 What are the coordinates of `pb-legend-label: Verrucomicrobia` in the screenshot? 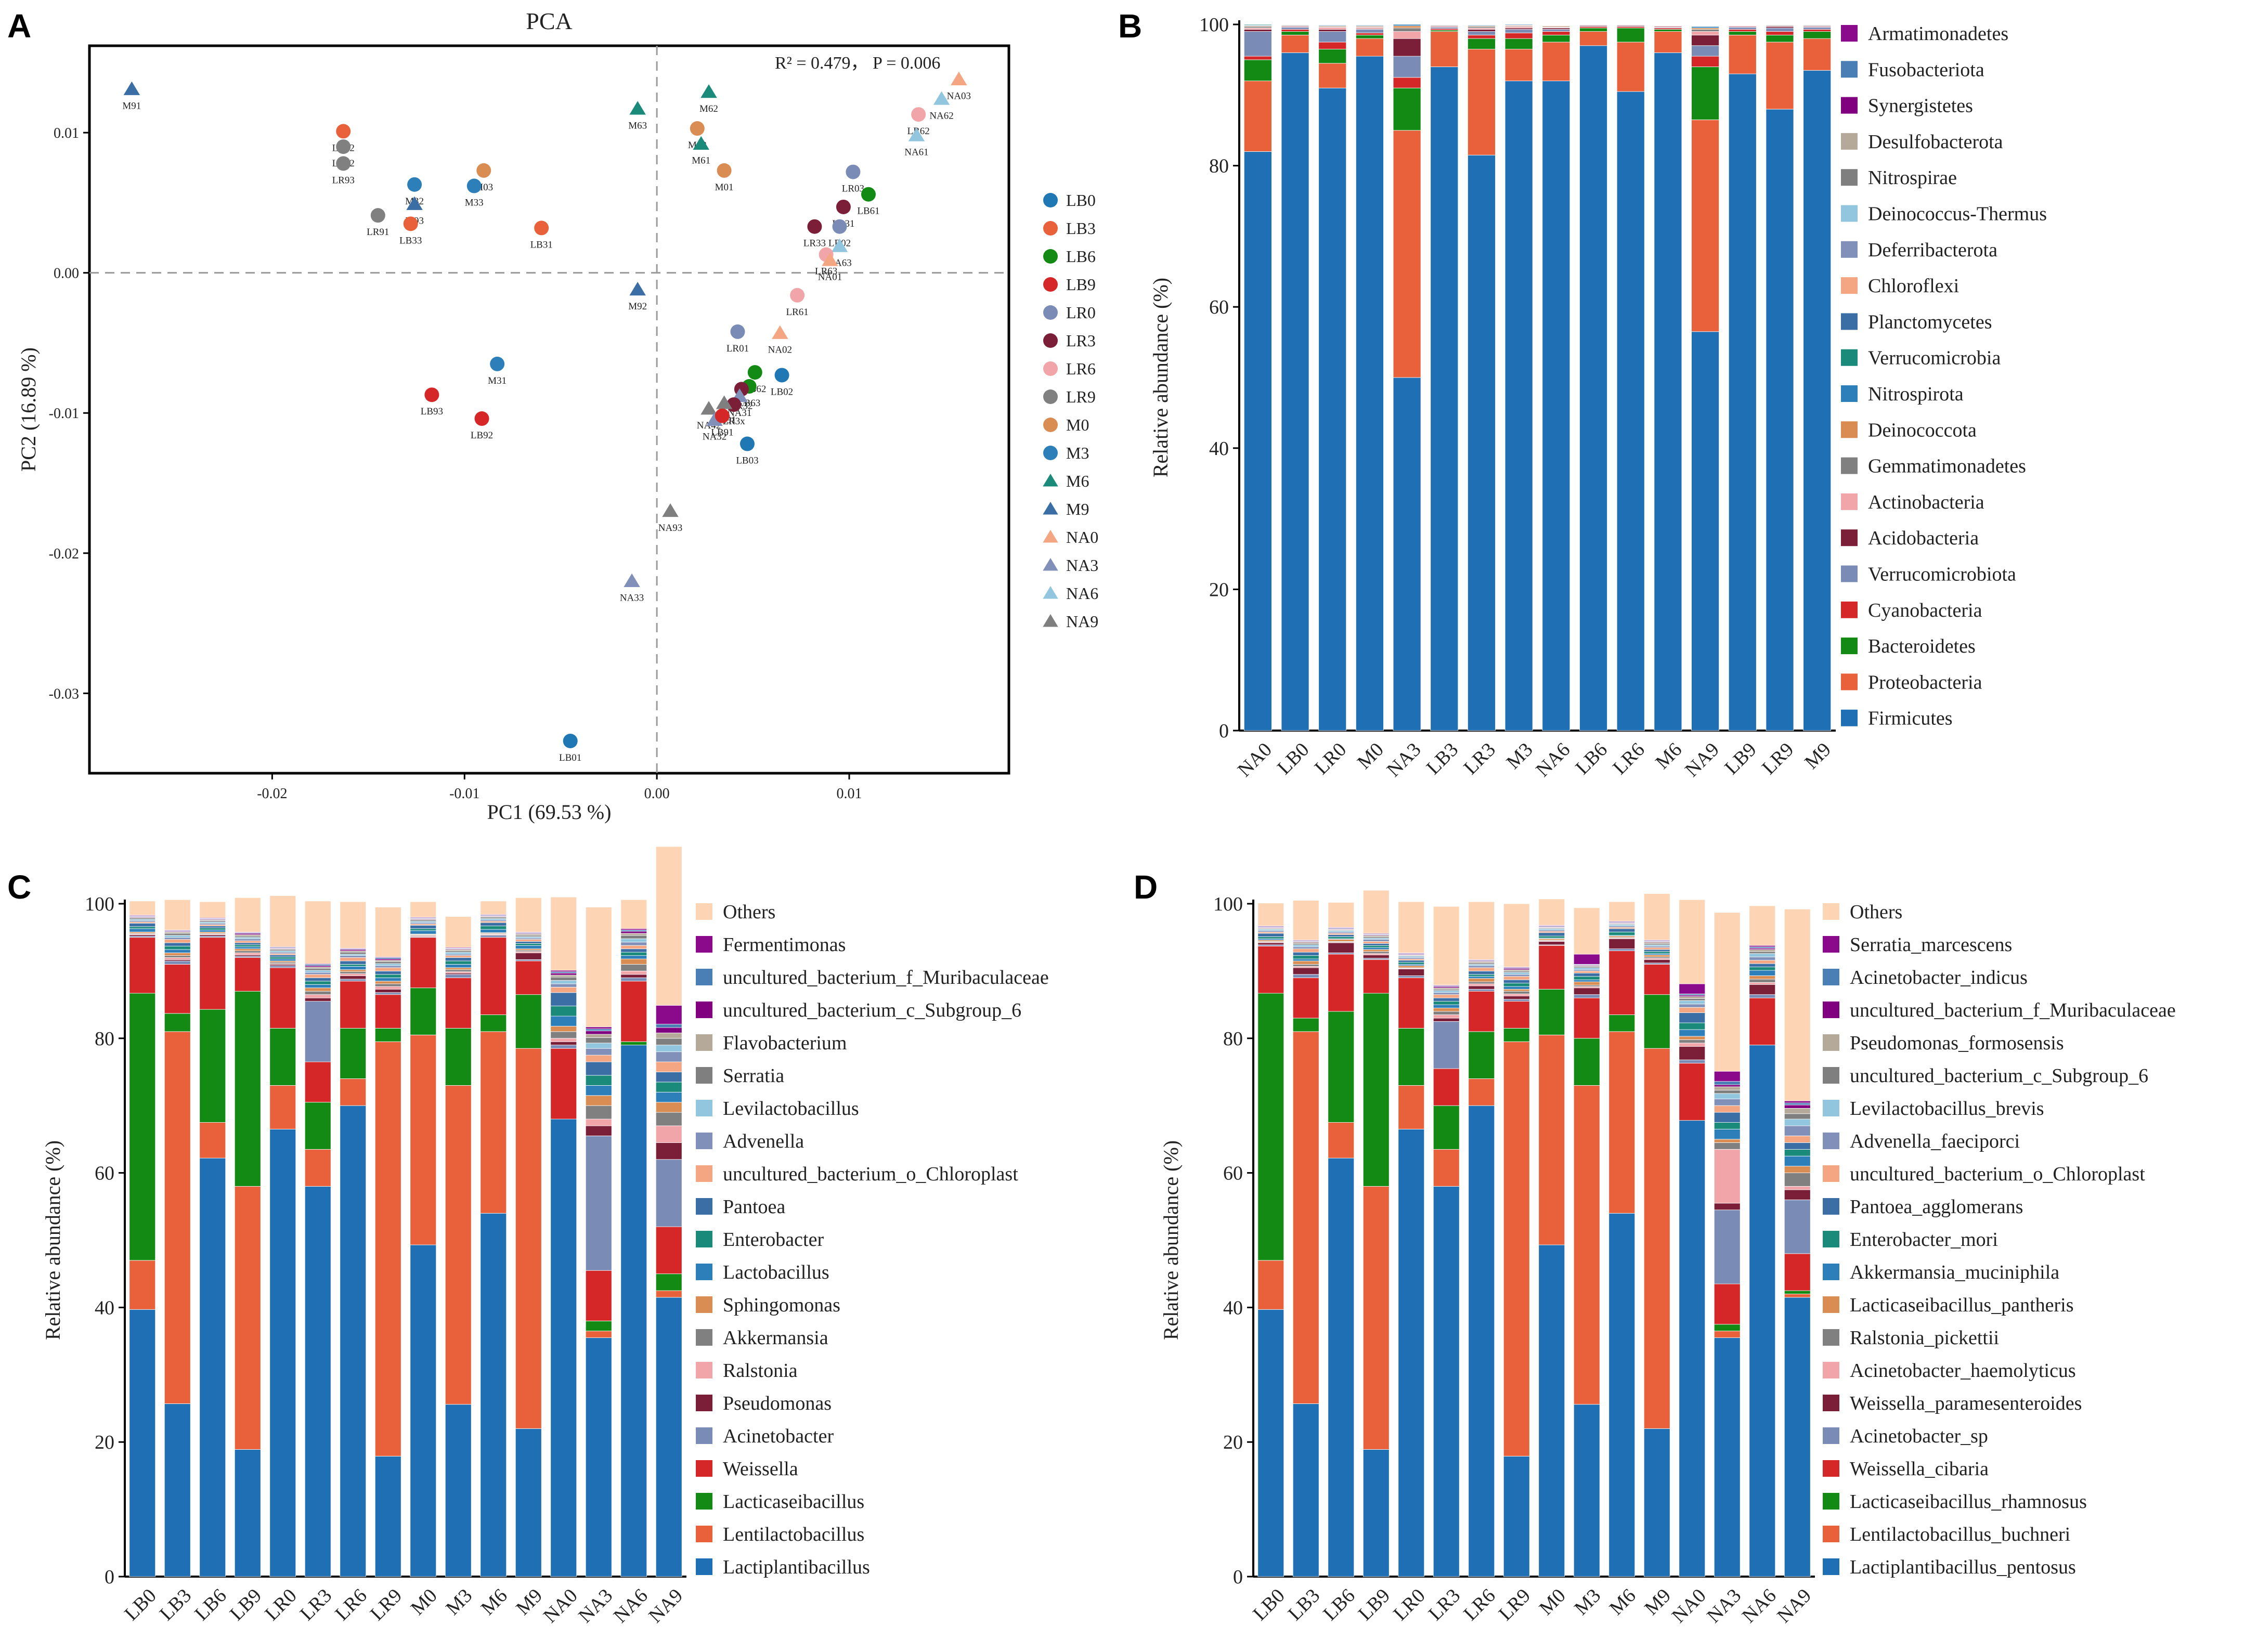 It's located at (1934, 358).